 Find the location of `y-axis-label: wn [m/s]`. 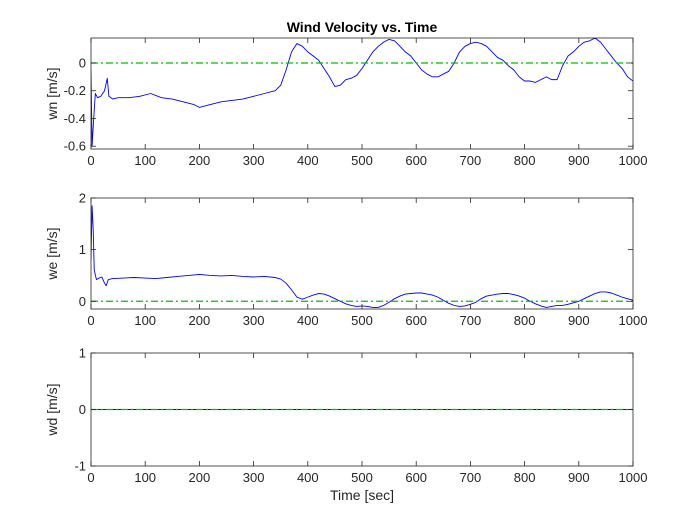

y-axis-label: wn [m/s] is located at coordinates (52, 93).